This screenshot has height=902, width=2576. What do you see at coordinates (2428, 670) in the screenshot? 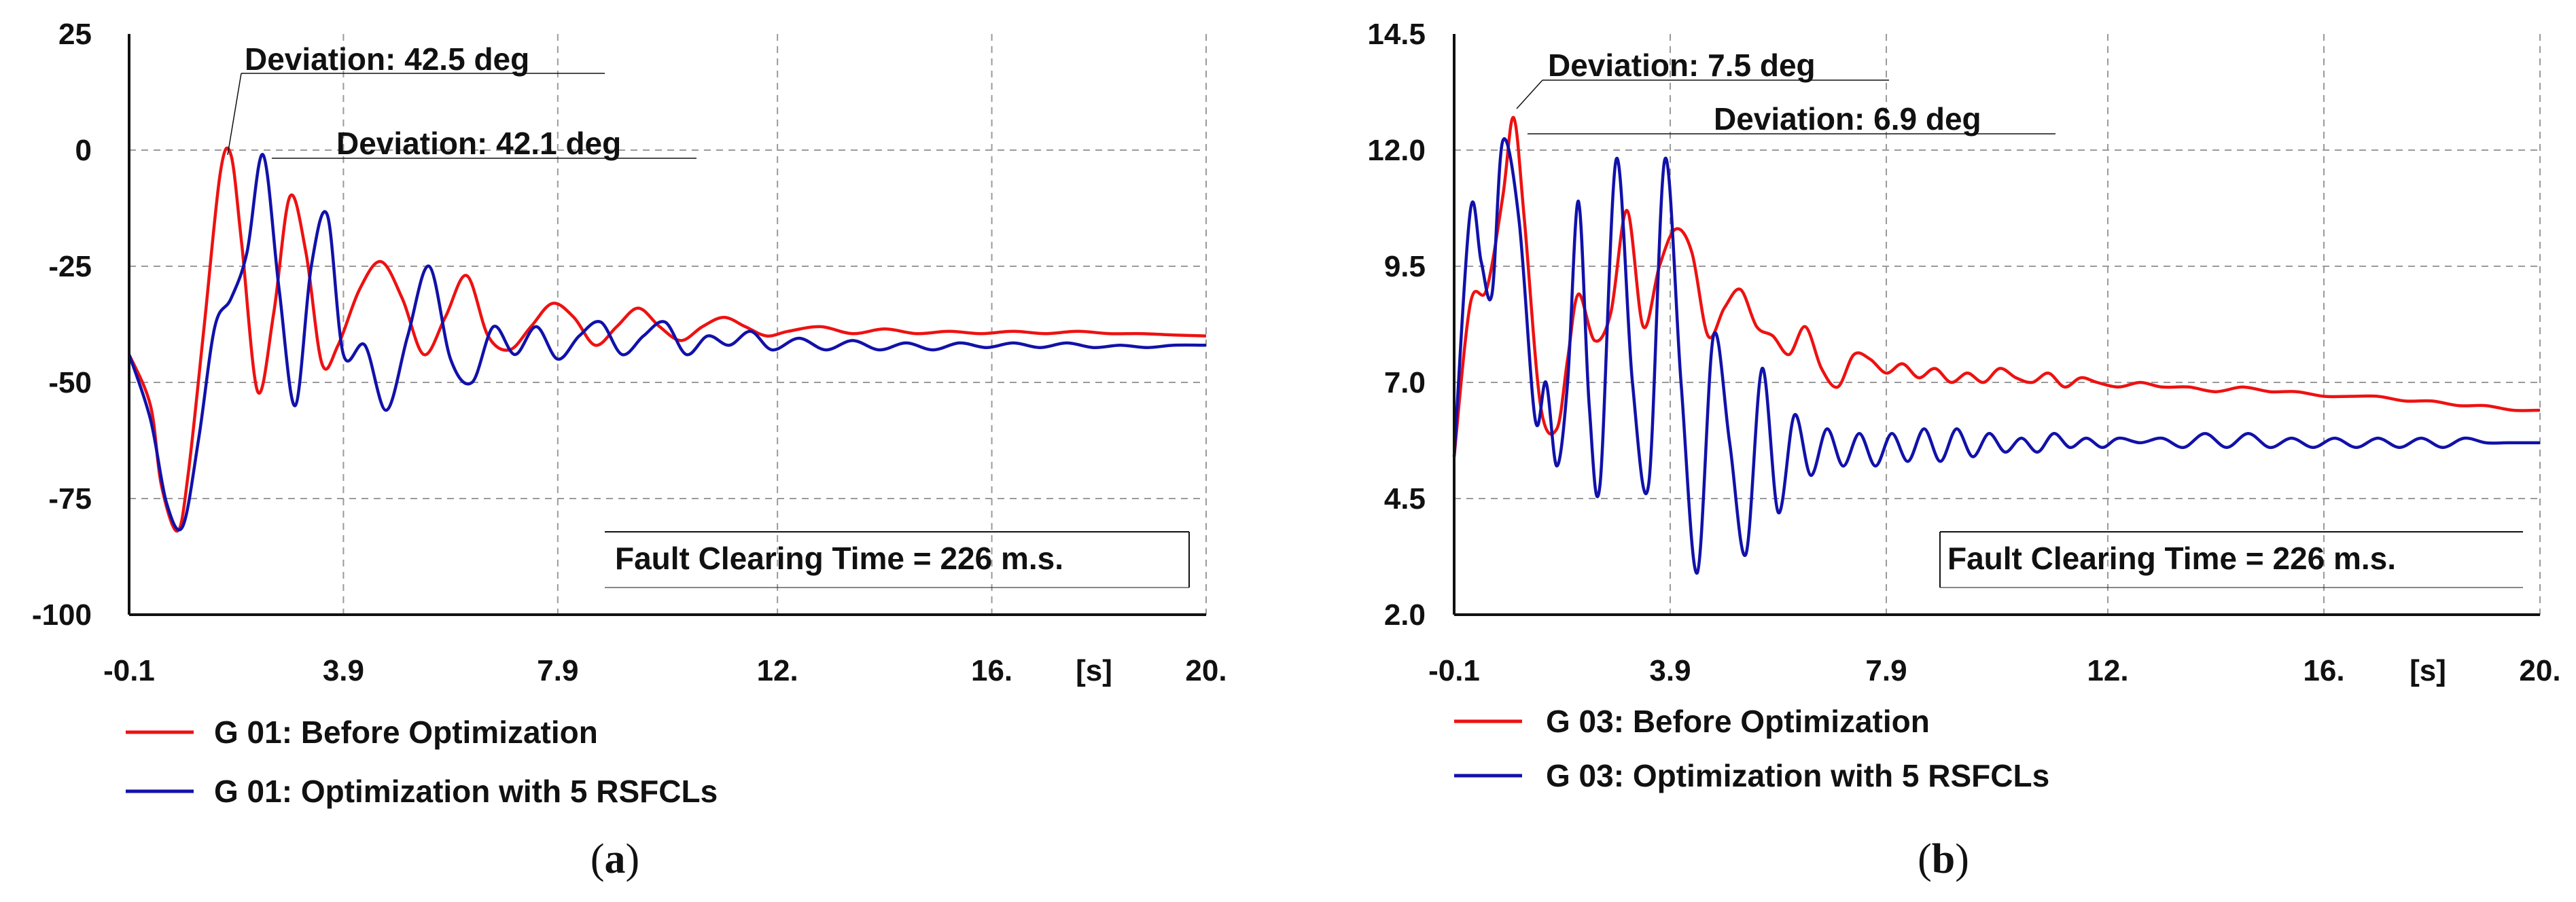
I see `chart-b-x-unit: [s]` at bounding box center [2428, 670].